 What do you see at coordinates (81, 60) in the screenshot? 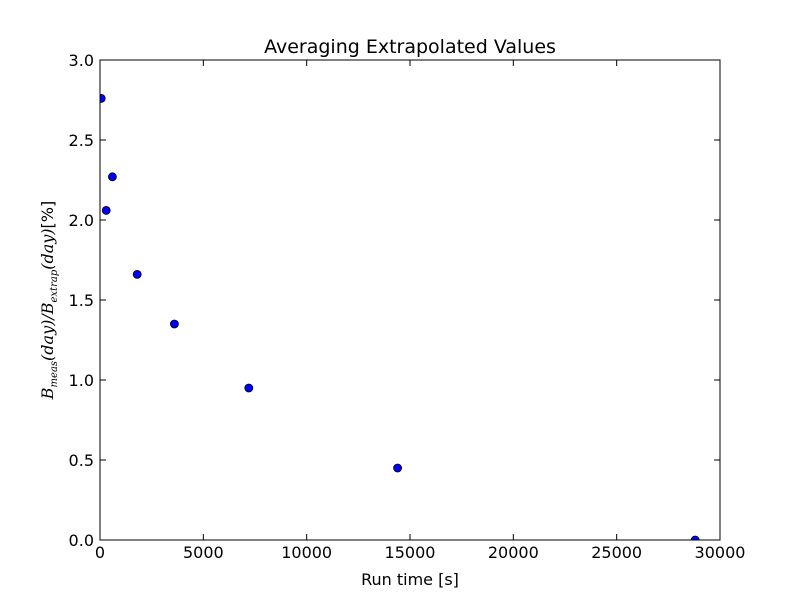
I see `y-tick-label: 3.0` at bounding box center [81, 60].